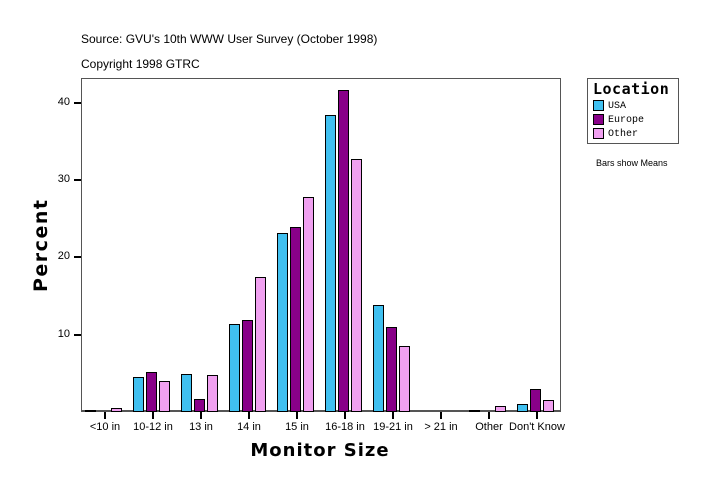 The image size is (724, 496). I want to click on legend-item-europe: Europe, so click(618, 120).